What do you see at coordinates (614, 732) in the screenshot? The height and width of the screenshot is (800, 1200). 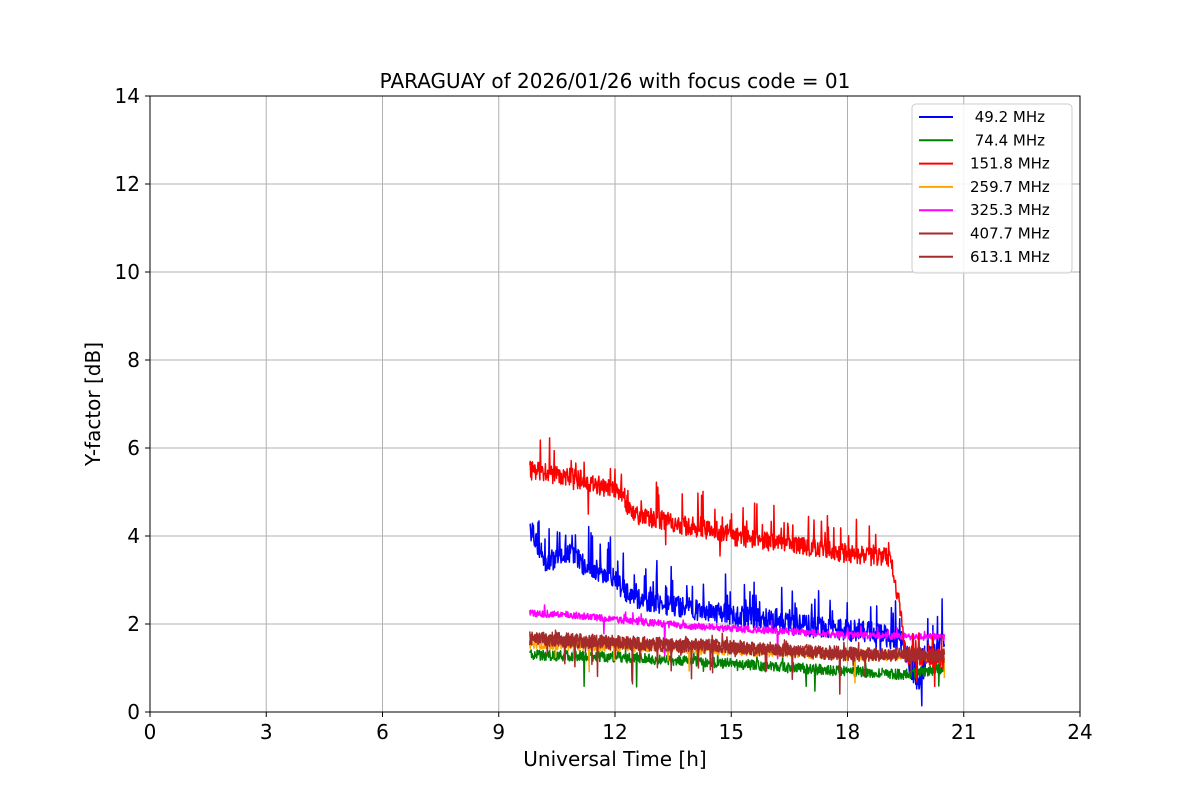 I see `x-tick-label: 12` at bounding box center [614, 732].